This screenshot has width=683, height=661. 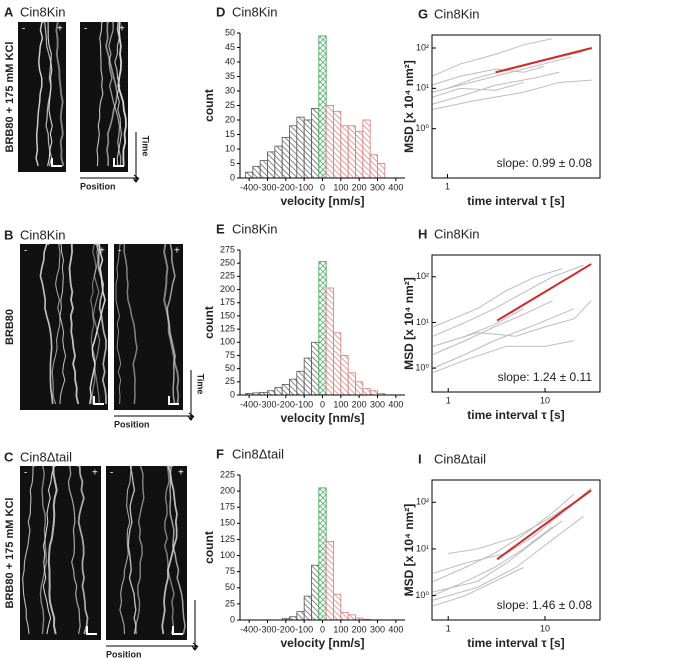 What do you see at coordinates (25, 473) in the screenshot?
I see `end-marker: -` at bounding box center [25, 473].